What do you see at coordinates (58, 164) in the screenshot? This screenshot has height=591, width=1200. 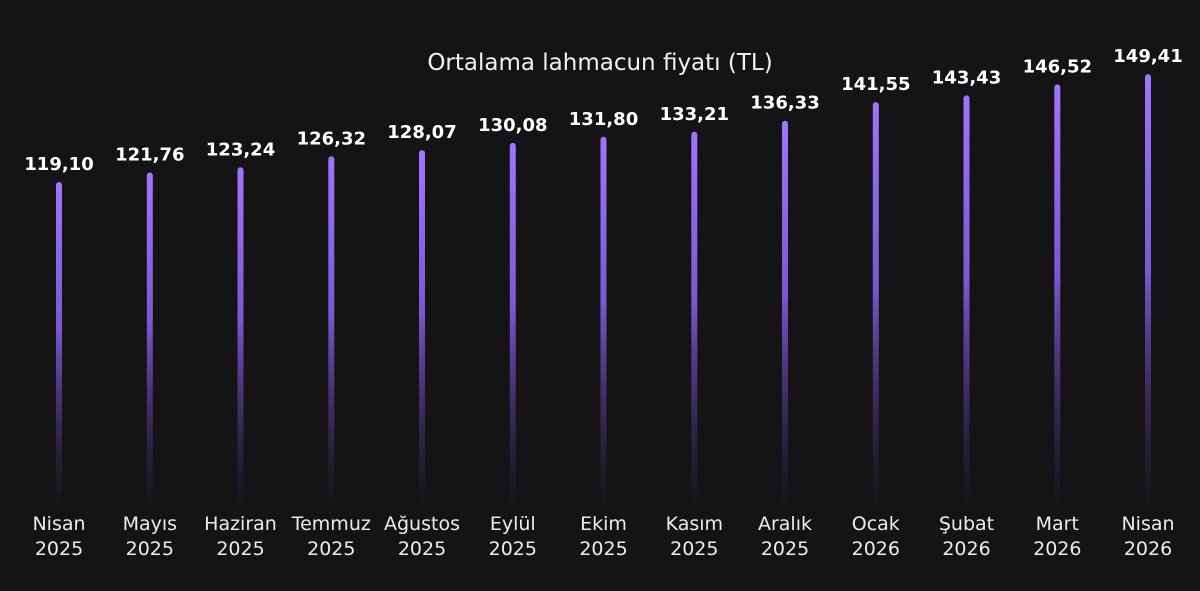 I see `value-label: 119,10` at bounding box center [58, 164].